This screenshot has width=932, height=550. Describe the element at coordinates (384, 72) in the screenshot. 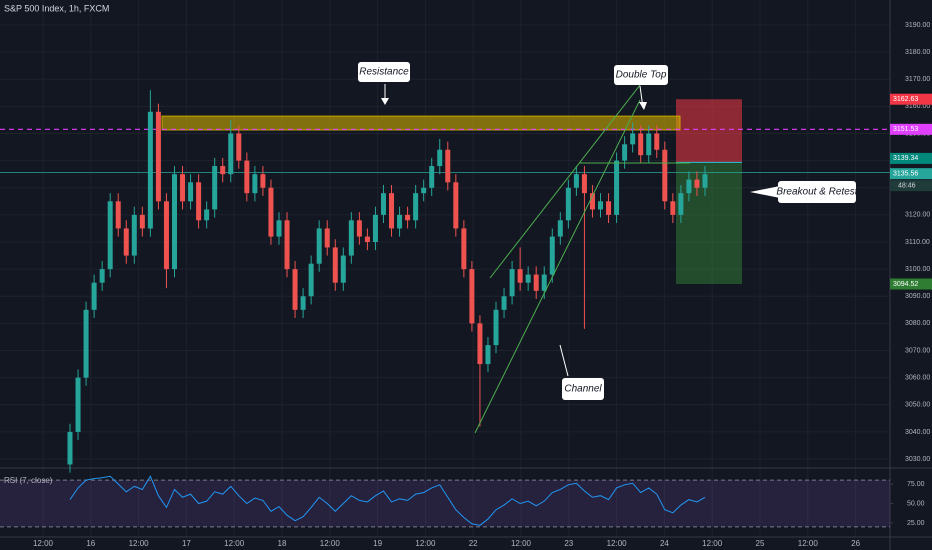

I see `annotation: Resistance` at that location.